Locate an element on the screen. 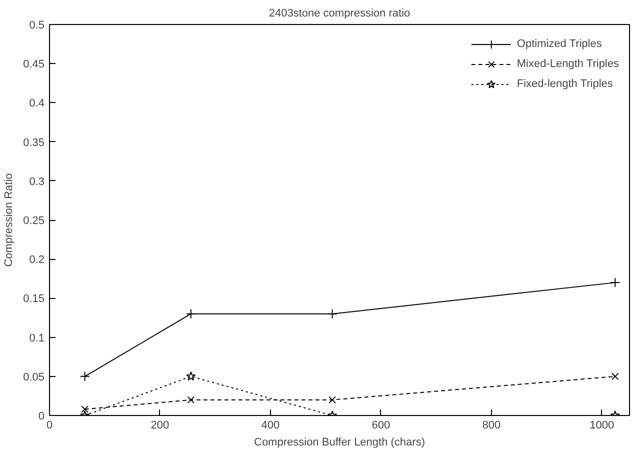 This screenshot has width=637, height=451. y-tick-label: 0.35 is located at coordinates (34, 142).